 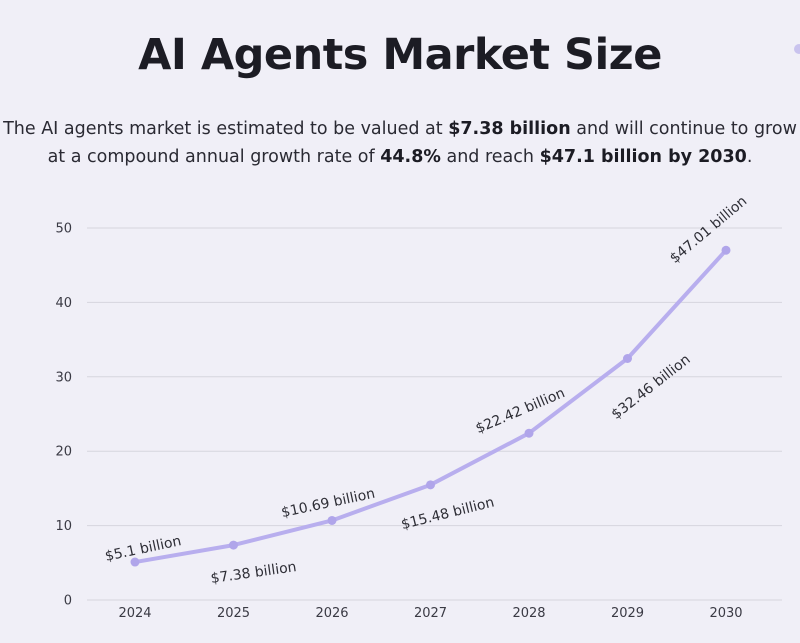 I want to click on data-point-2025, so click(x=233, y=545).